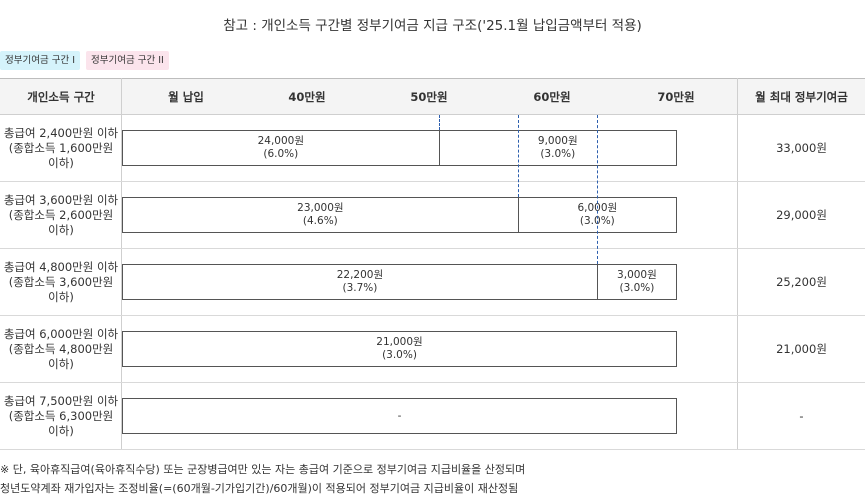 The image size is (865, 503). What do you see at coordinates (121, 264) in the screenshot?
I see `column-divider-left` at bounding box center [121, 264].